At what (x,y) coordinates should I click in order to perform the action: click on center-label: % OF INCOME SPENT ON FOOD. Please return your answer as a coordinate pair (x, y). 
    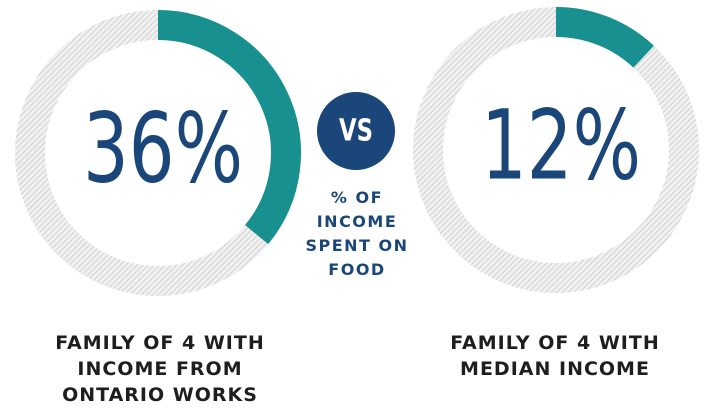
    Looking at the image, I should click on (357, 233).